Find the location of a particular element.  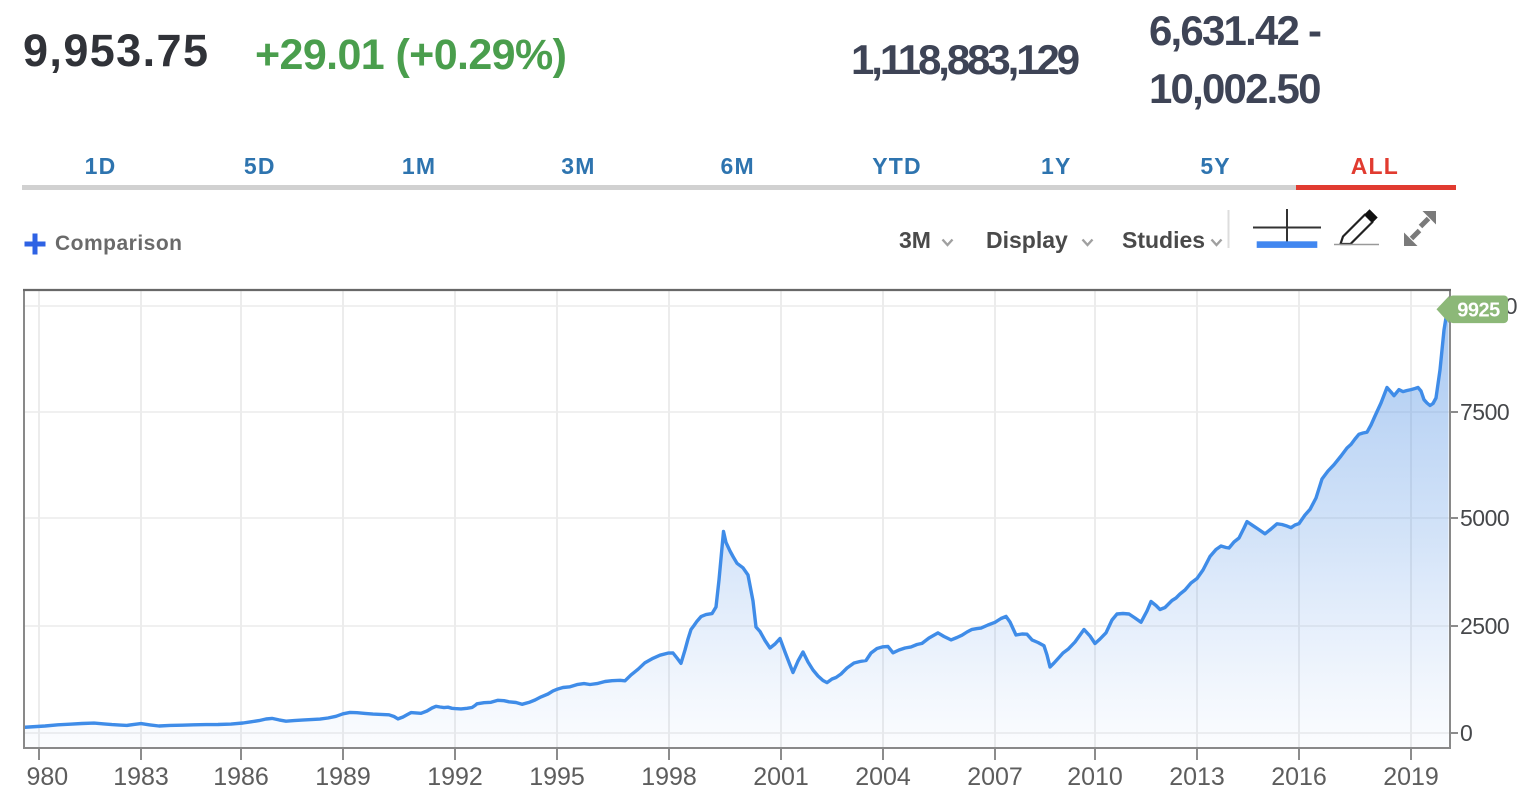

svg-text: 1995 is located at coordinates (557, 777).